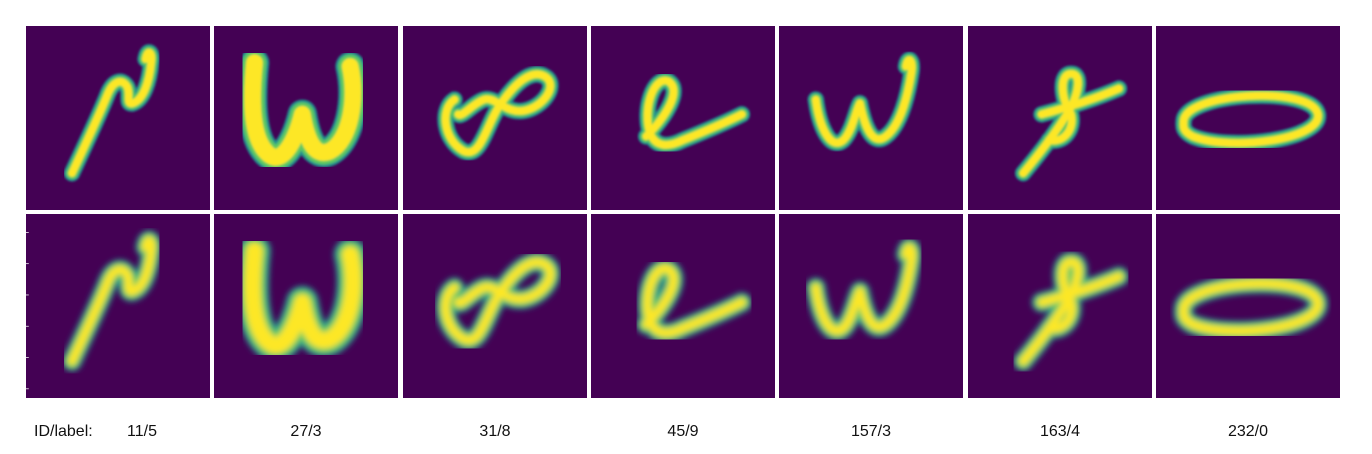  What do you see at coordinates (142, 431) in the screenshot?
I see `id-label-caption: 11/5` at bounding box center [142, 431].